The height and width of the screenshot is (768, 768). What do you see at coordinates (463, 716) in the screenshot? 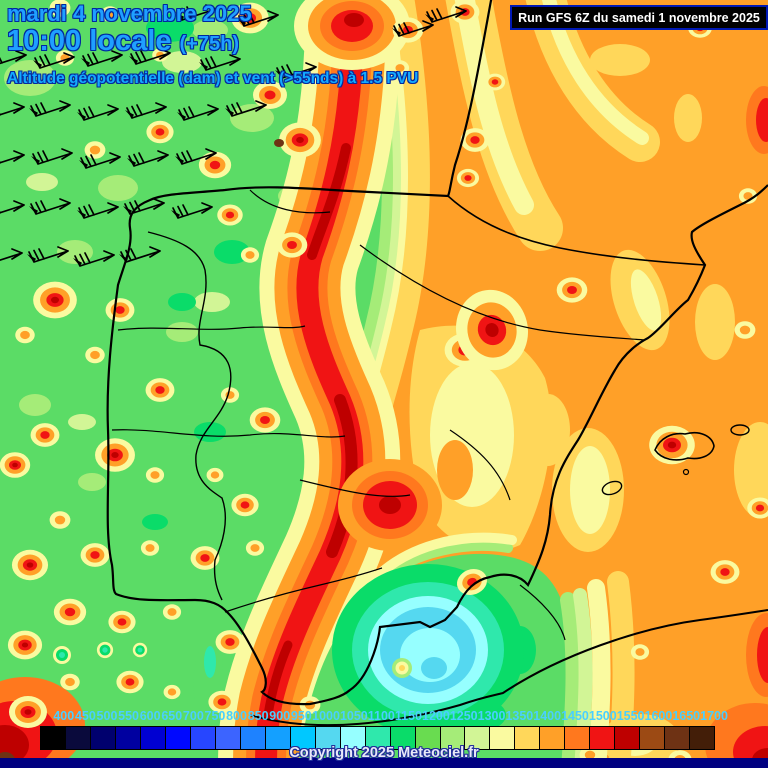
I see `legend-tick-label: 1250` at bounding box center [463, 716].